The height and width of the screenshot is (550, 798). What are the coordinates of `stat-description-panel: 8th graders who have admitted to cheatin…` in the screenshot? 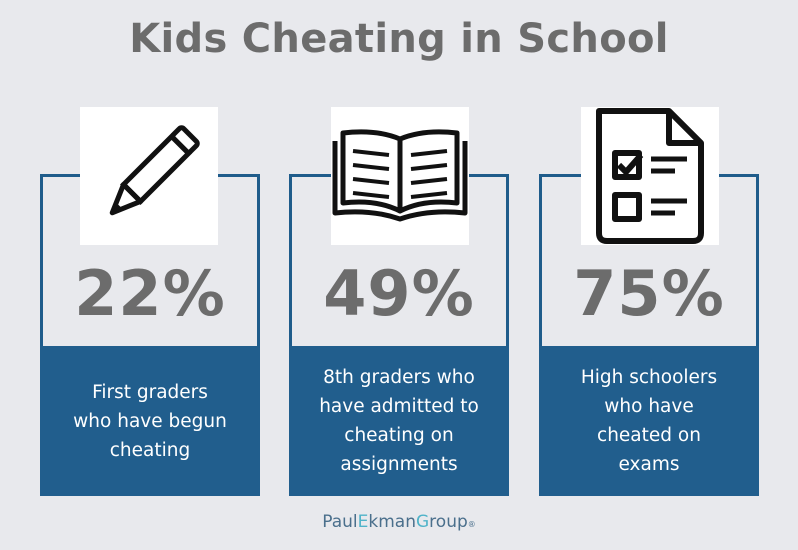 It's located at (399, 421).